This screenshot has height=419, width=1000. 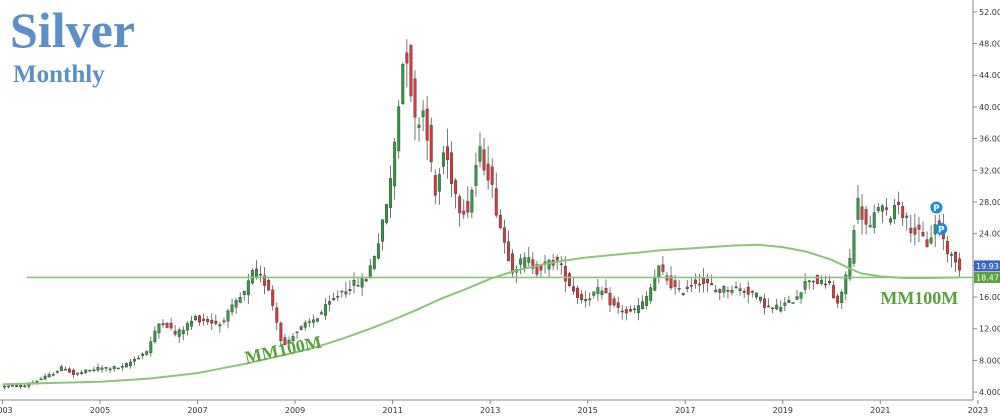 What do you see at coordinates (936, 209) in the screenshot?
I see `svg-text: P` at bounding box center [936, 209].